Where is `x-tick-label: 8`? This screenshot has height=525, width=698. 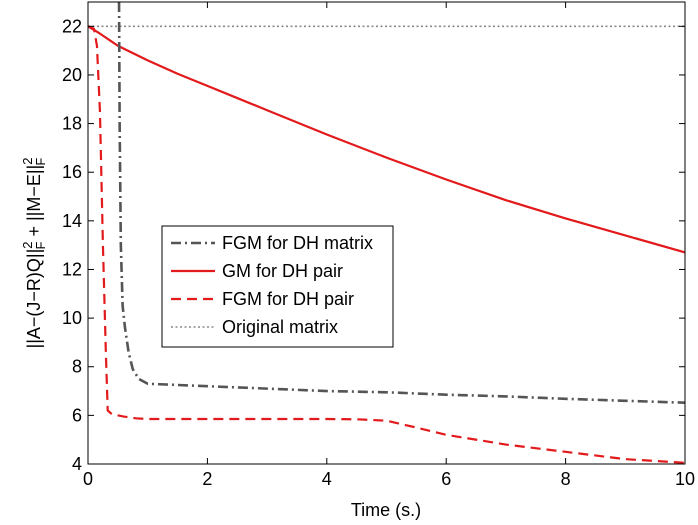
x-tick-label: 8 is located at coordinates (566, 479).